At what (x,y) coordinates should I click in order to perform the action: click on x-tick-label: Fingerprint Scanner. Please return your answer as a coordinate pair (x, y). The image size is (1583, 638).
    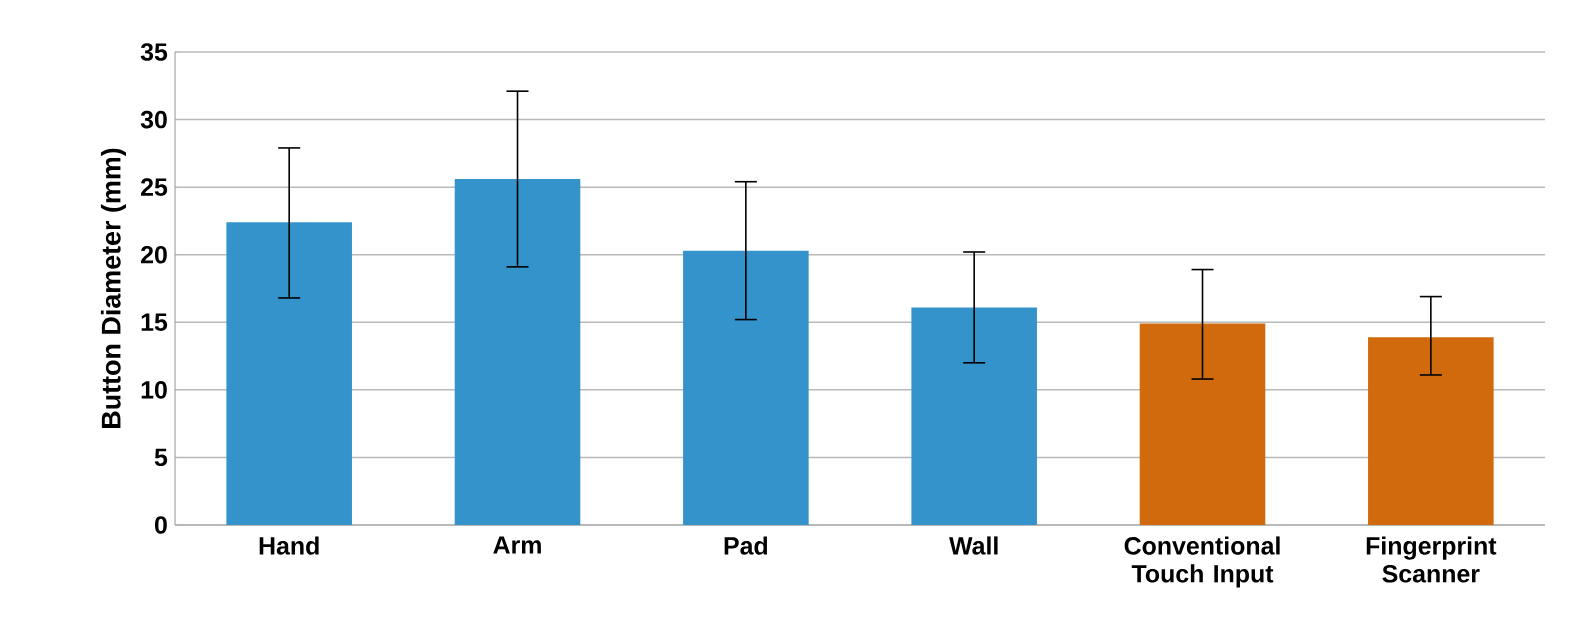
    Looking at the image, I should click on (1431, 559).